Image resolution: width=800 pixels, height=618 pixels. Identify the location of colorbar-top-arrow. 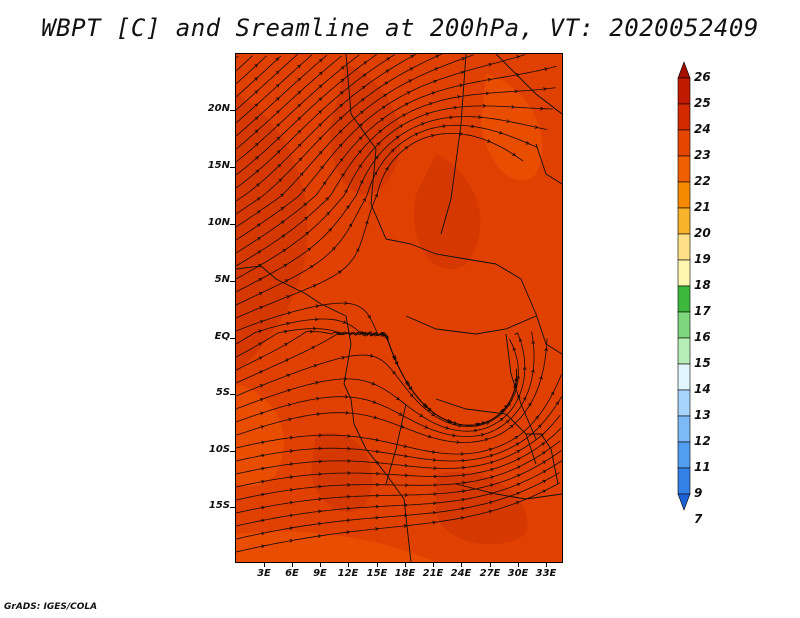
(684, 70).